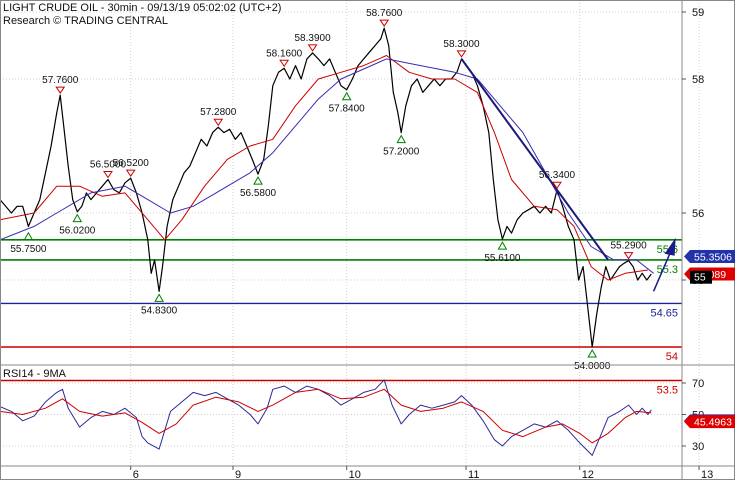 Image resolution: width=735 pixels, height=480 pixels. I want to click on blue-price-badge-text: 55.3506, so click(713, 258).